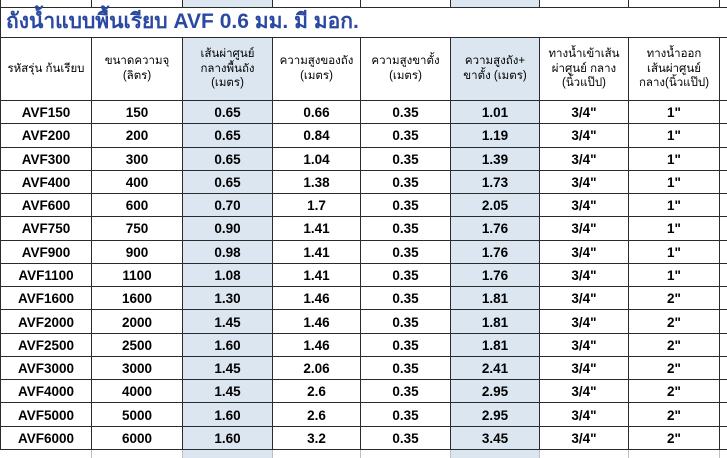 The width and height of the screenshot is (727, 458). I want to click on cell: 3.45, so click(495, 437).